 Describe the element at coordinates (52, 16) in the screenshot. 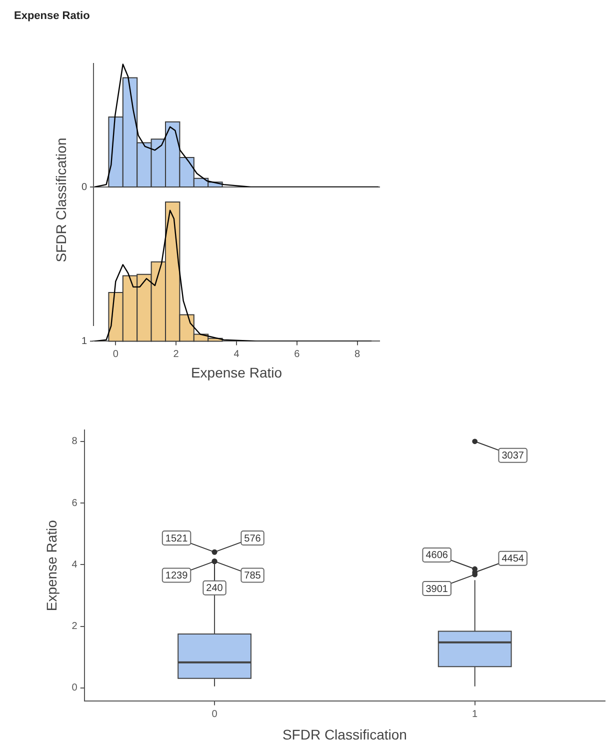

I see `chart-title: Expense Ratio` at that location.